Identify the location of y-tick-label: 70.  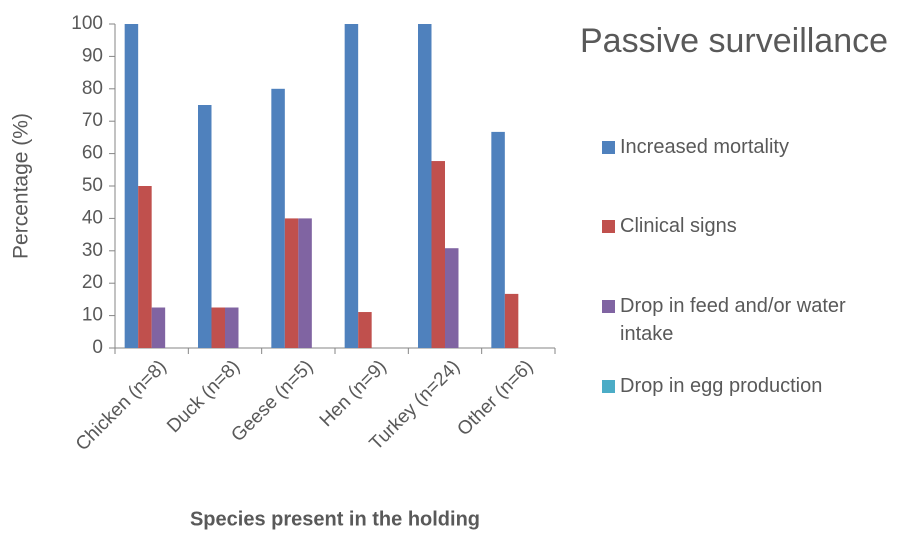
(92, 120).